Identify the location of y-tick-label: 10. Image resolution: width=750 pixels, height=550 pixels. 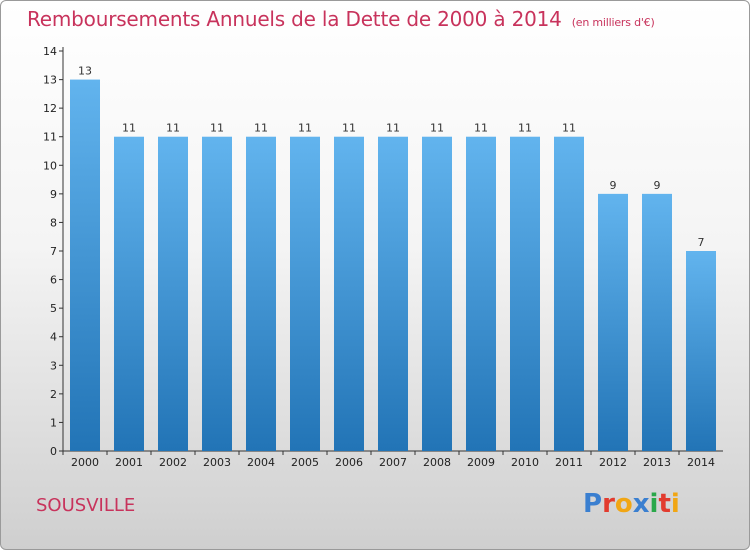
(50, 165).